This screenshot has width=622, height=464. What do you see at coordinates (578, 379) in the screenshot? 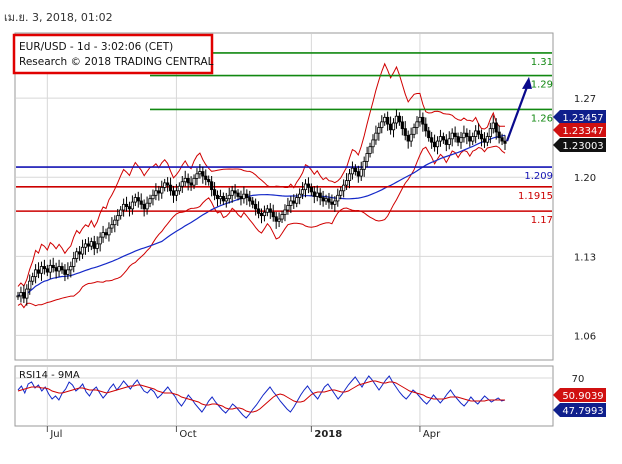
I see `rsi-tick-label: 70` at bounding box center [578, 379].